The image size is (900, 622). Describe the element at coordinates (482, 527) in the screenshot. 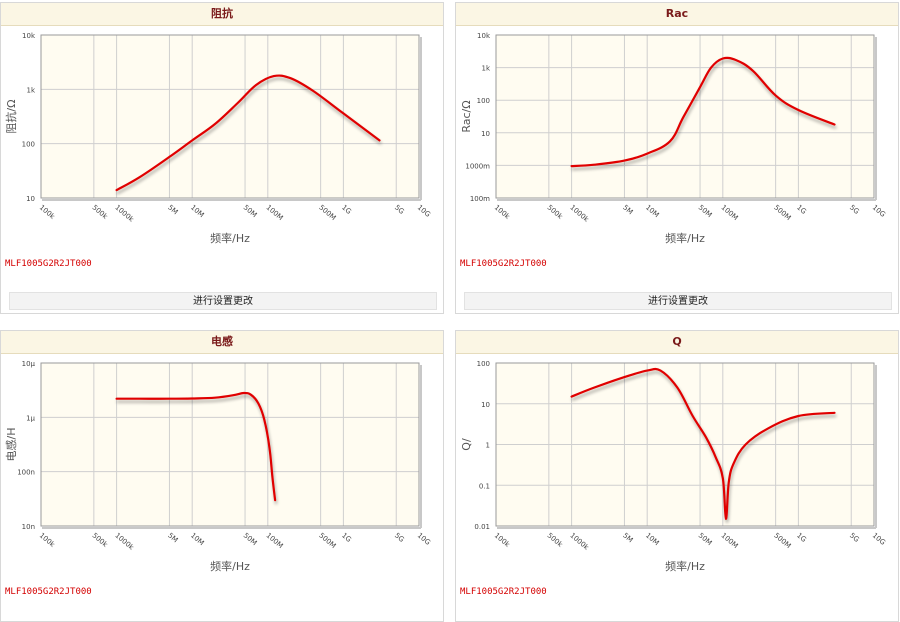

I see `y-tick-label: 0.01` at that location.